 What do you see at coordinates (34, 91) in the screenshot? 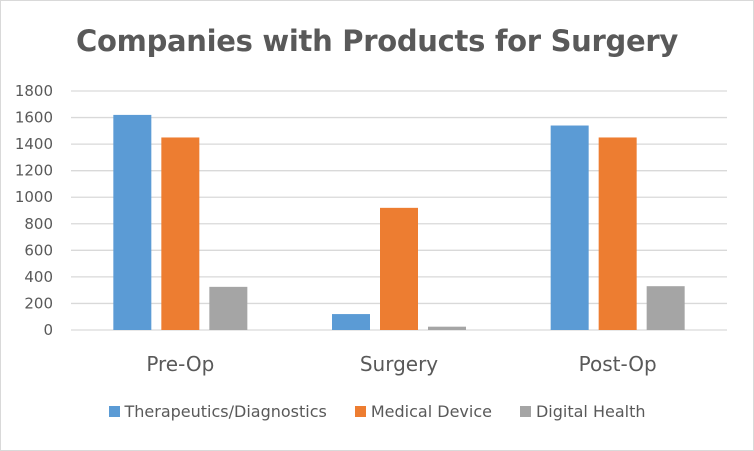
I see `y-tick-label: 1800` at bounding box center [34, 91].